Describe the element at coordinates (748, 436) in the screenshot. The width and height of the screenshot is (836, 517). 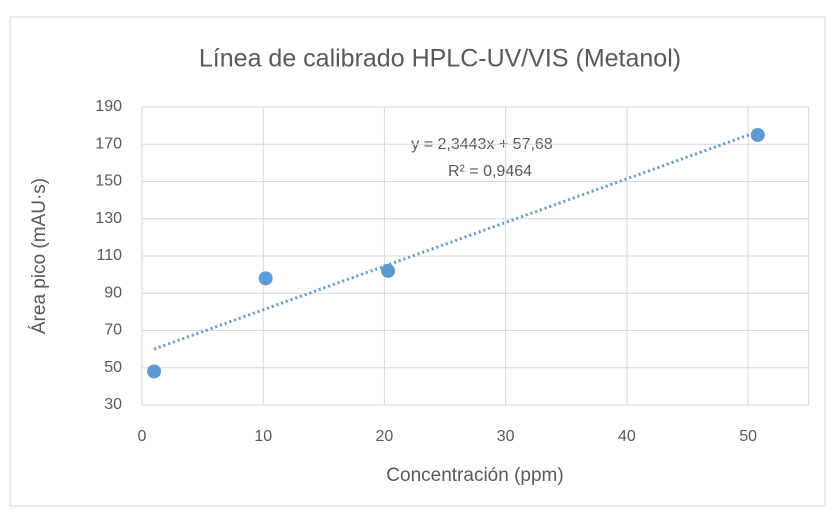
I see `x-tick-label: 50` at that location.